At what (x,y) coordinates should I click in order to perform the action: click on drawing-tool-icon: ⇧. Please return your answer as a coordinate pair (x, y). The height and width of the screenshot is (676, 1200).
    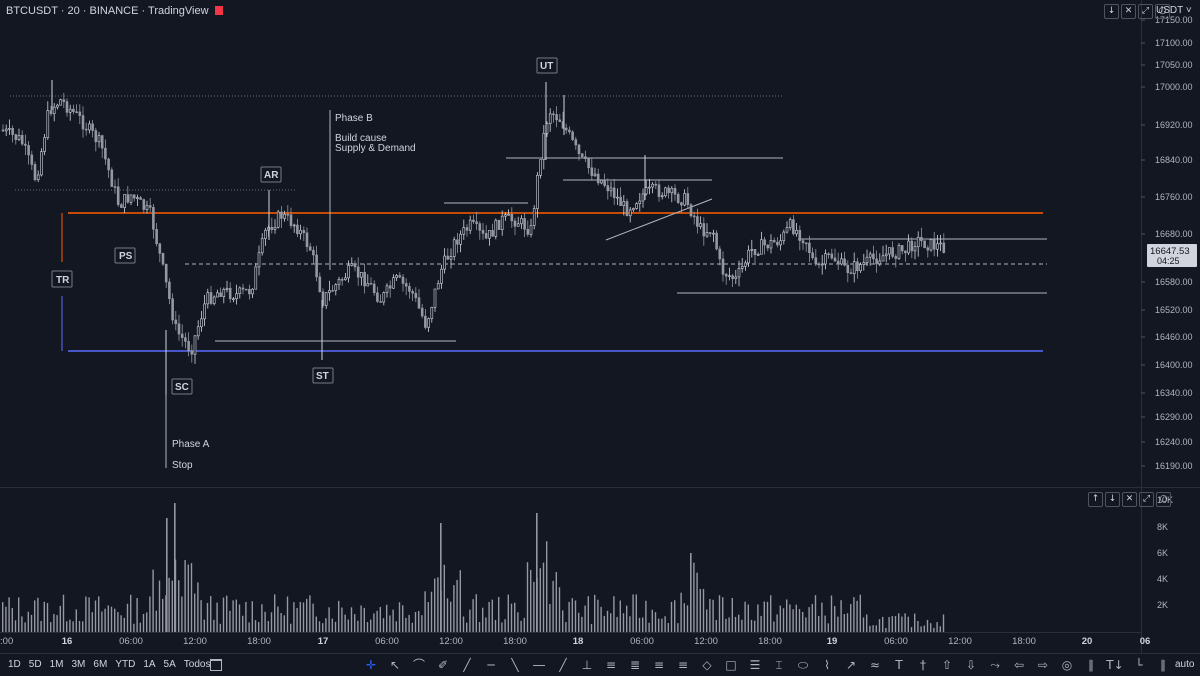
    Looking at the image, I should click on (947, 665).